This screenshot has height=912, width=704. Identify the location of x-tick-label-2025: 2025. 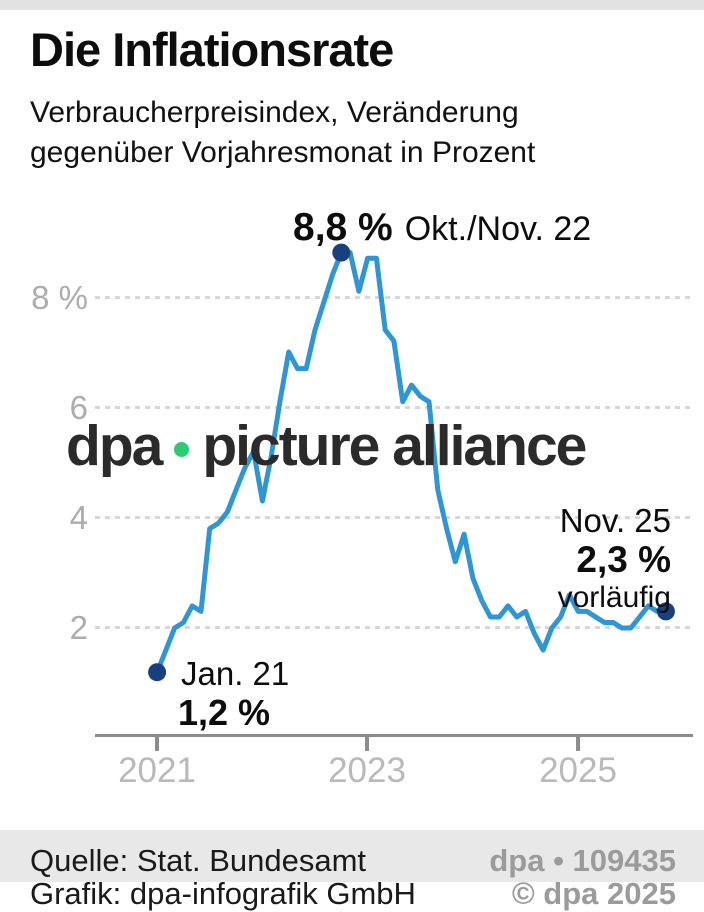
(578, 770).